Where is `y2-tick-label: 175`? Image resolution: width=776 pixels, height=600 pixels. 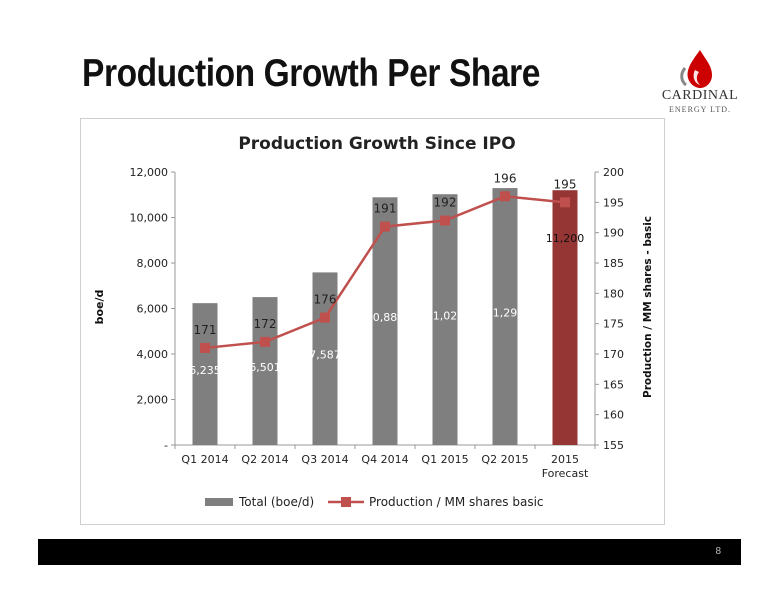 y2-tick-label: 175 is located at coordinates (613, 324).